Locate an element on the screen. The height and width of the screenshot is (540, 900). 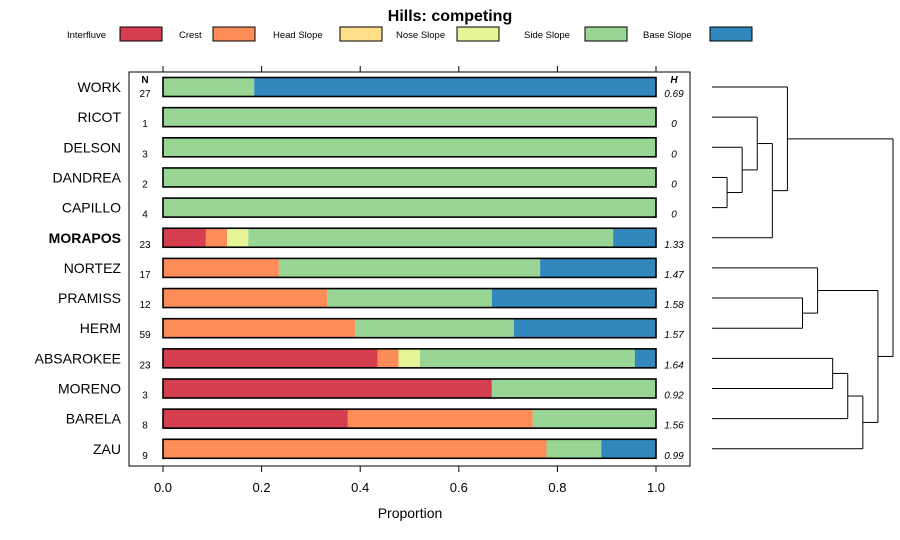
row-label-herm: HERM is located at coordinates (100, 328).